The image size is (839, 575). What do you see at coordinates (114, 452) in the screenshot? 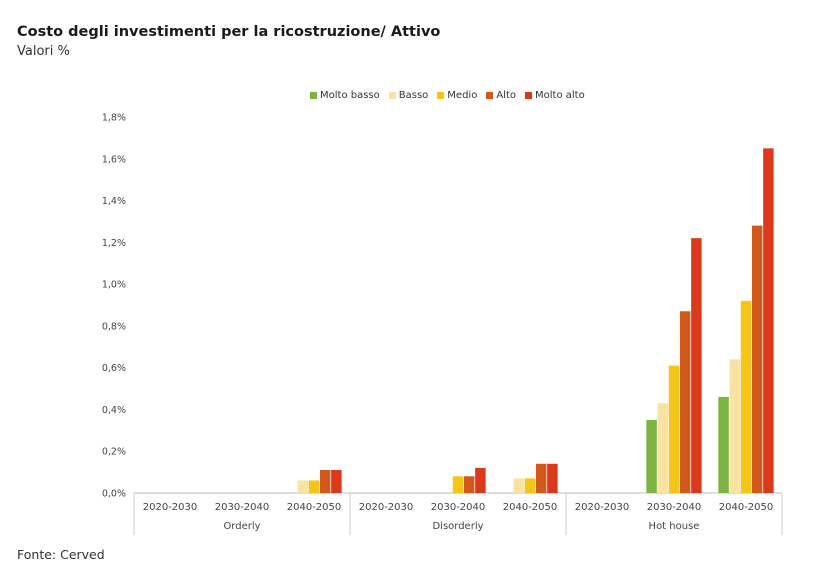
I see `y-tick-label: 0,2%` at bounding box center [114, 452].